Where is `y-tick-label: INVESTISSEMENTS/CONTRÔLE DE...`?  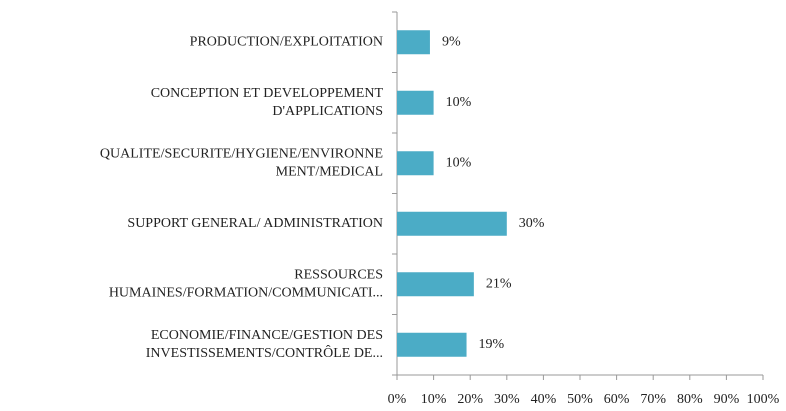 y-tick-label: INVESTISSEMENTS/CONTRÔLE DE... is located at coordinates (264, 352).